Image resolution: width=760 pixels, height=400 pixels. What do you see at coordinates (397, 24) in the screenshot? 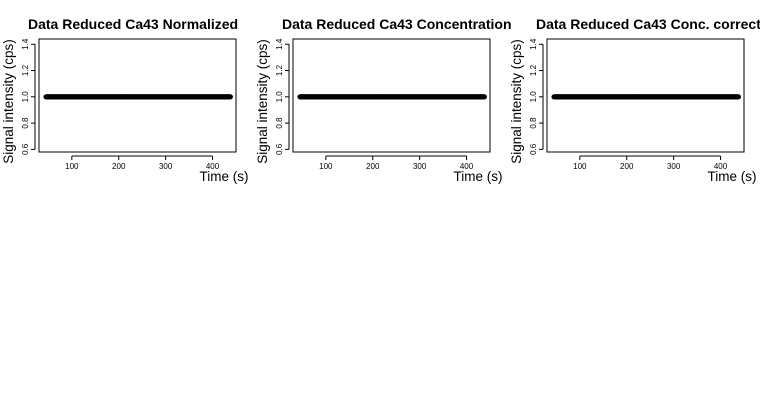
I see `chart-title: Data Reduced Ca43 Concentration` at bounding box center [397, 24].